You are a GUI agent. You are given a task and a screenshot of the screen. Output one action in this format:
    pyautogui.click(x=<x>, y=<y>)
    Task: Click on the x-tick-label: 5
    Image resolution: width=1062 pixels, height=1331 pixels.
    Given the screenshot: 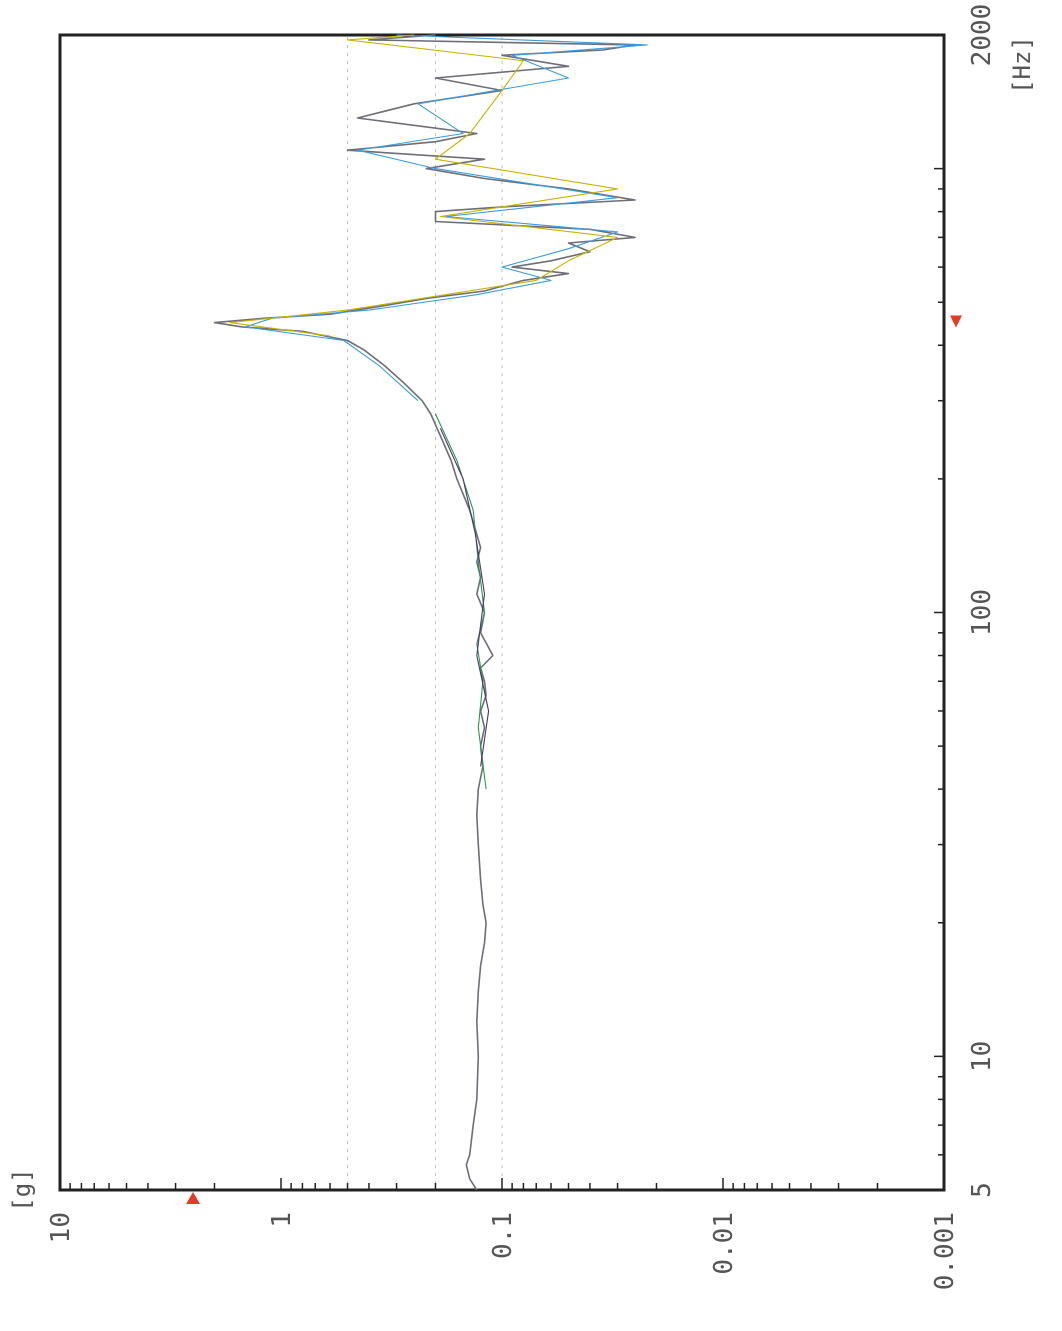 What is the action you would take?
    pyautogui.click(x=982, y=1190)
    